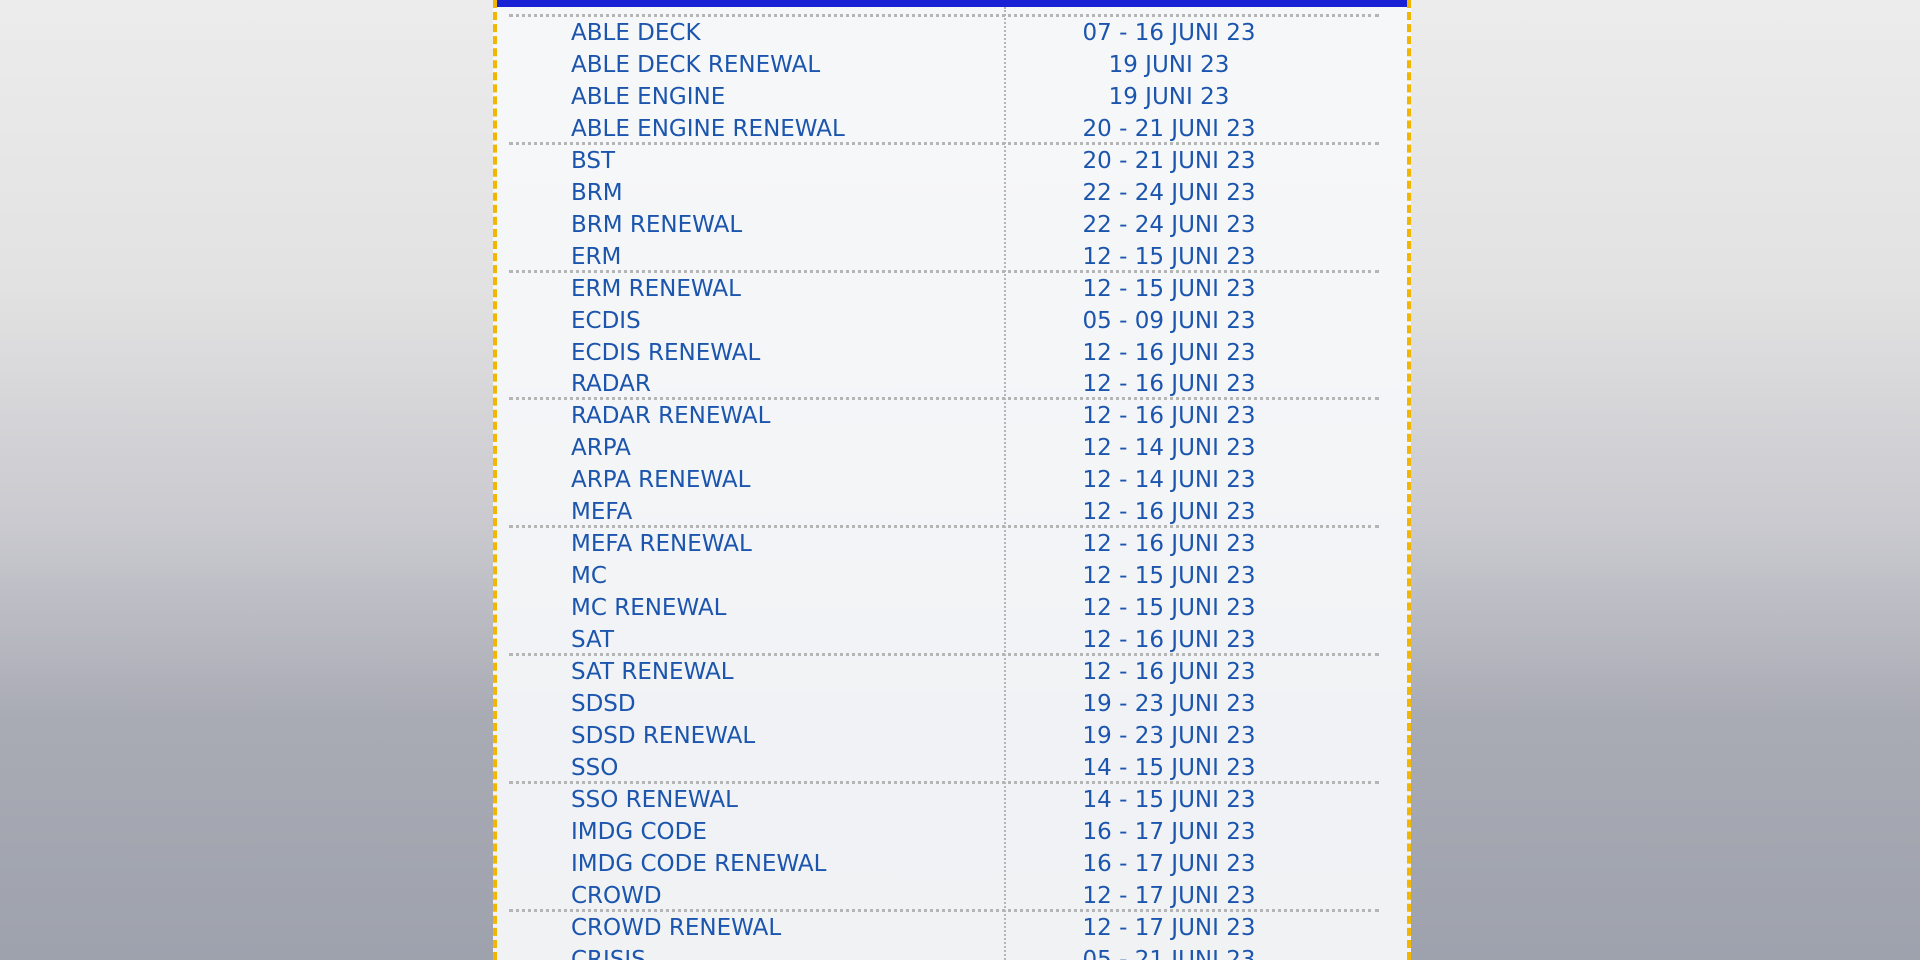 This screenshot has width=1920, height=960. What do you see at coordinates (652, 672) in the screenshot?
I see `course-name: SAT RENEWAL` at bounding box center [652, 672].